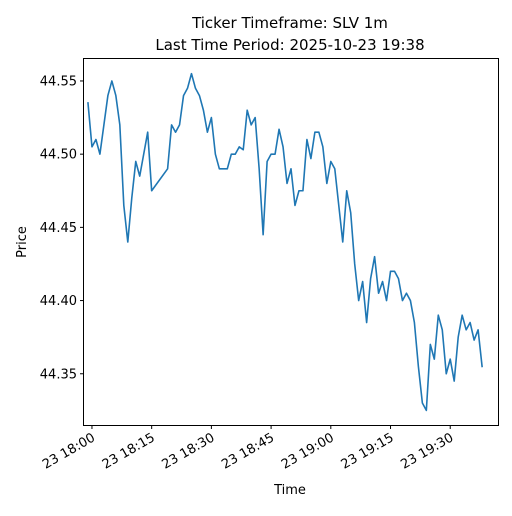  What do you see at coordinates (58, 155) in the screenshot?
I see `y-tick-label: 44.50` at bounding box center [58, 155].